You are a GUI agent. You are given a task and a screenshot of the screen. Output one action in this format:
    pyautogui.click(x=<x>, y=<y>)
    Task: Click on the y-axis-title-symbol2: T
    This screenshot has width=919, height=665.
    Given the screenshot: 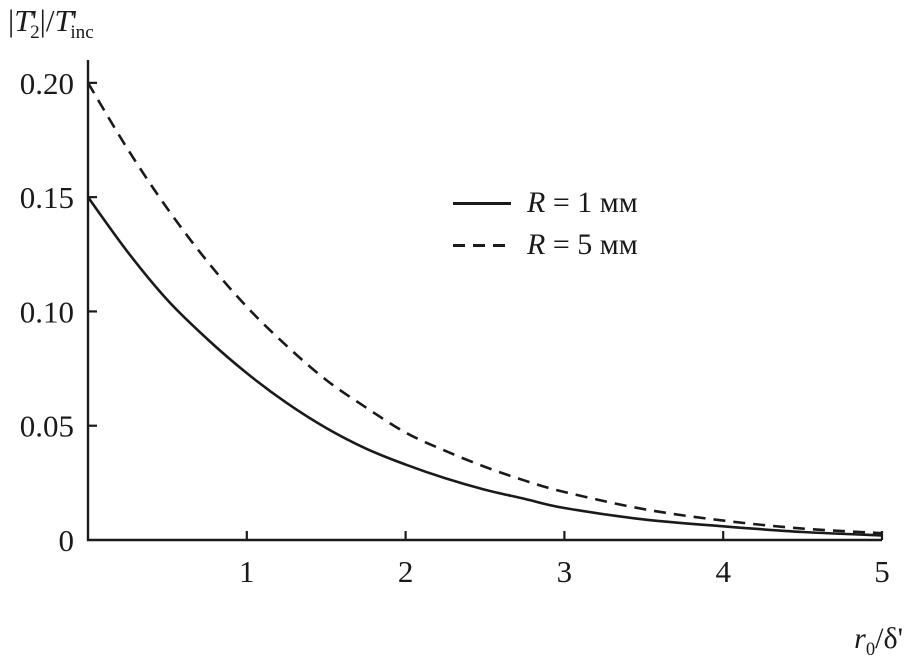 What is the action you would take?
    pyautogui.click(x=63, y=20)
    